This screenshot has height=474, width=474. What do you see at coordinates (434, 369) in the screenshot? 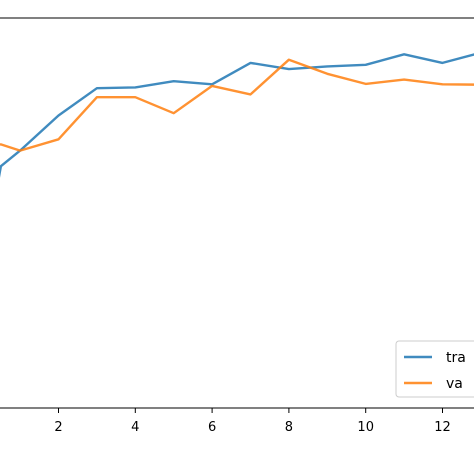
I see `legend: tra va` at bounding box center [434, 369].